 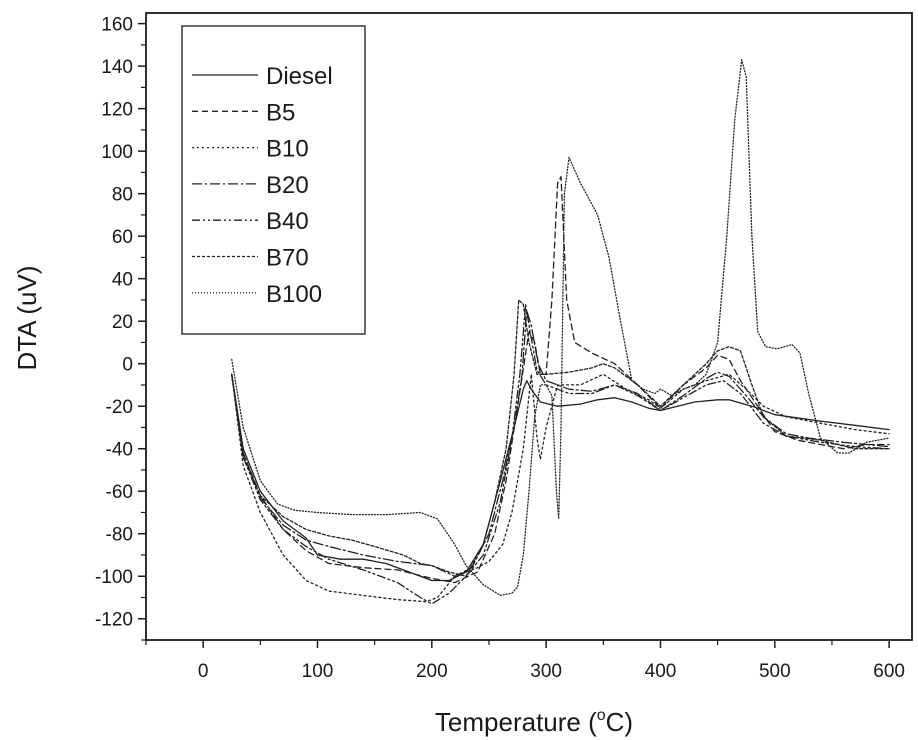 I want to click on y-tick-label: 120, so click(x=117, y=110).